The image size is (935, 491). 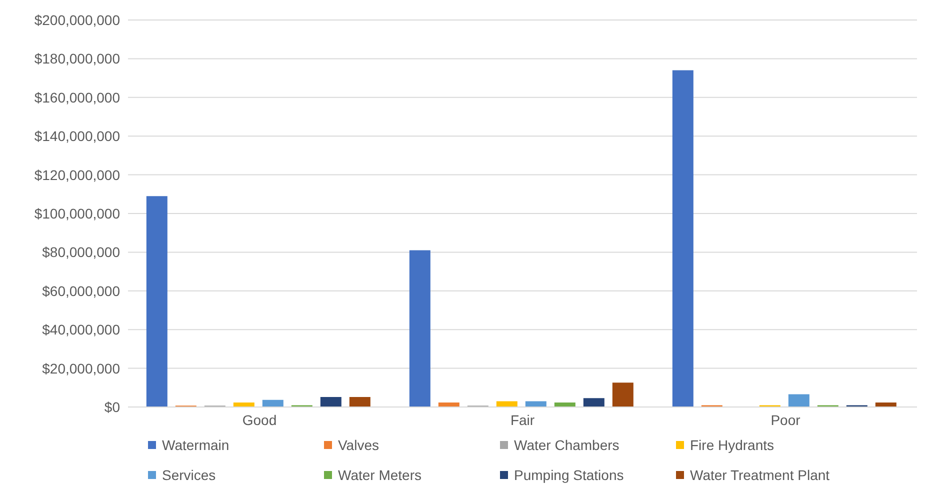 What do you see at coordinates (77, 213) in the screenshot?
I see `y-tick-label: $100,000,000` at bounding box center [77, 213].